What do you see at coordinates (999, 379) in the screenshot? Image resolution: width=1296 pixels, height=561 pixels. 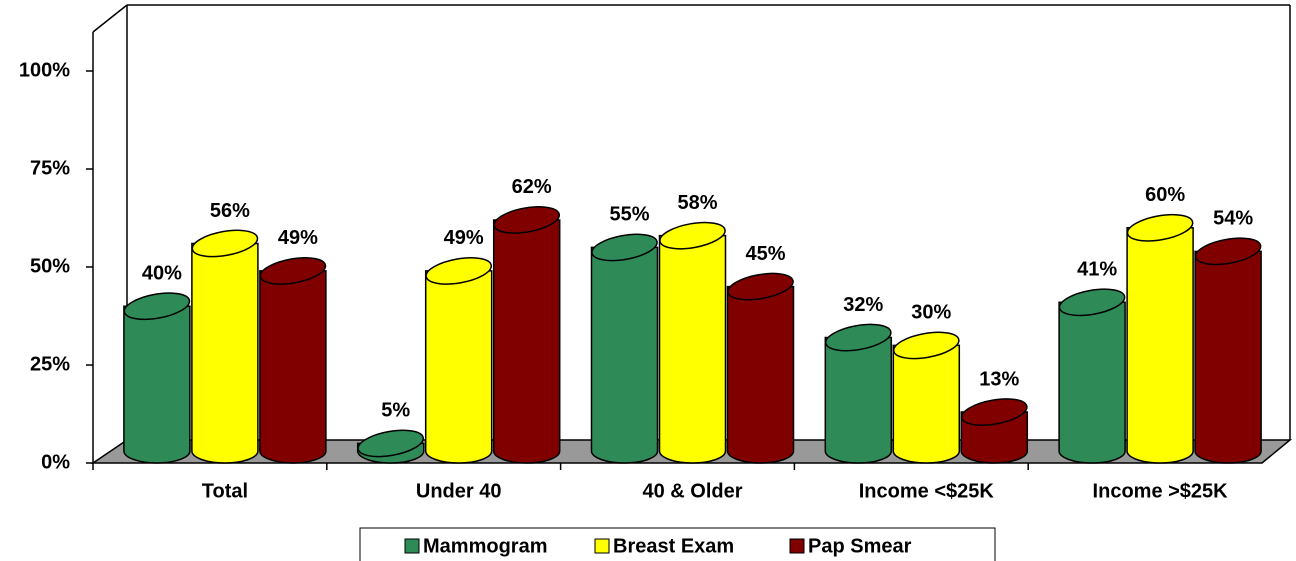 I see `value-label: 13%` at bounding box center [999, 379].